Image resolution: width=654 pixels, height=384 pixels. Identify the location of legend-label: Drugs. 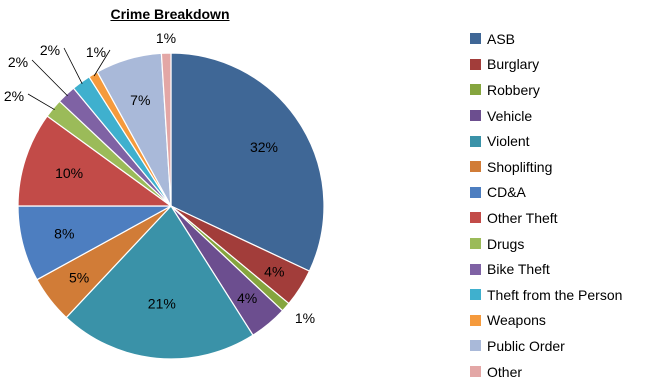
(506, 243).